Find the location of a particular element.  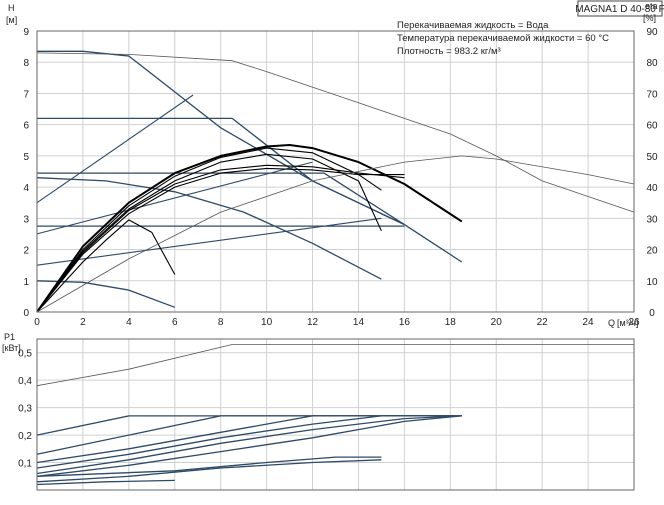

x-tick-label: 16 is located at coordinates (405, 322).